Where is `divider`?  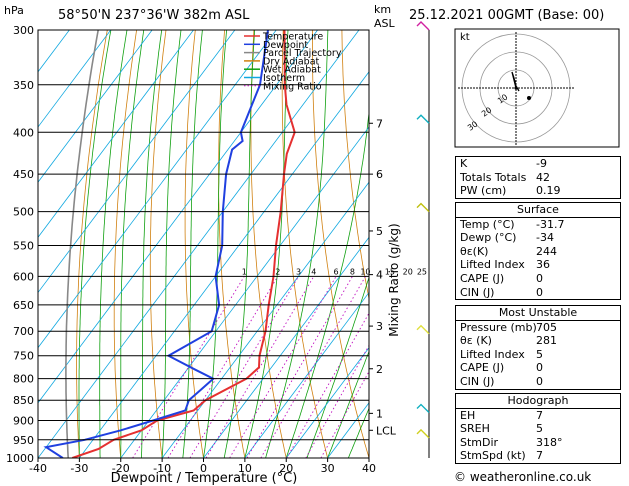 divider is located at coordinates (538, 217).